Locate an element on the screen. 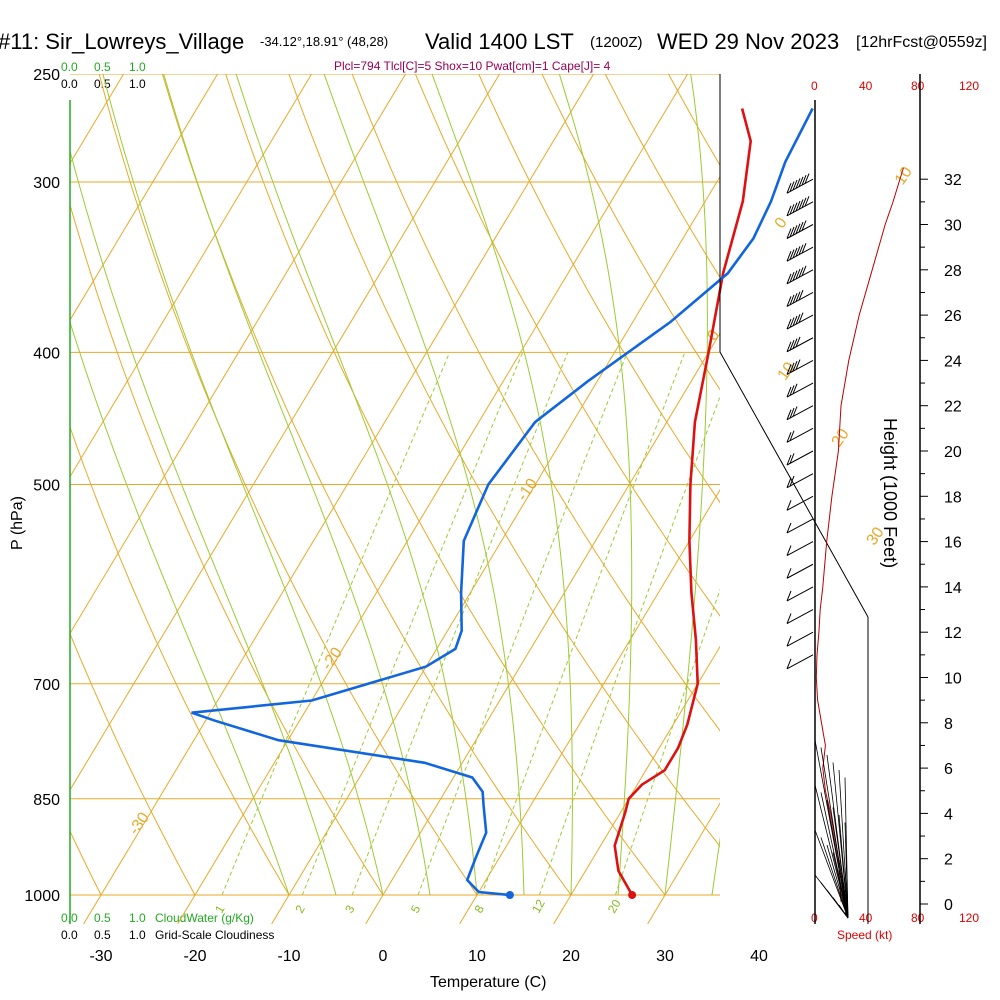 The width and height of the screenshot is (1000, 1000). cloudiness-label: Grid-Scale Cloudiness is located at coordinates (214, 935).